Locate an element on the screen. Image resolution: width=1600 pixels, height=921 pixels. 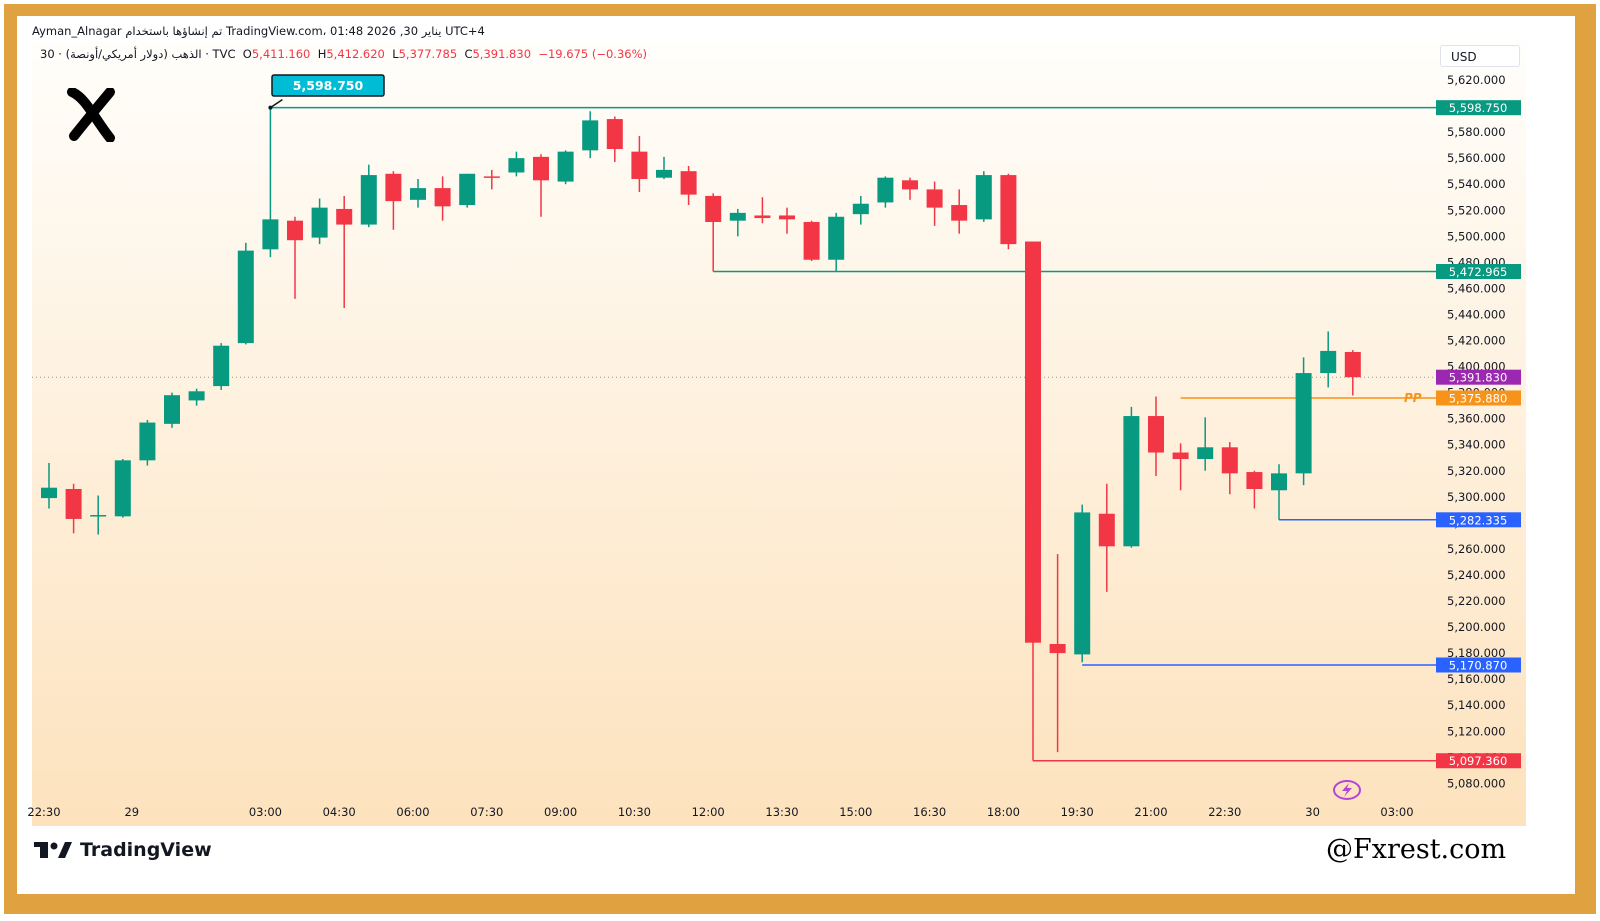
x-tick-label: 30 is located at coordinates (1312, 812).